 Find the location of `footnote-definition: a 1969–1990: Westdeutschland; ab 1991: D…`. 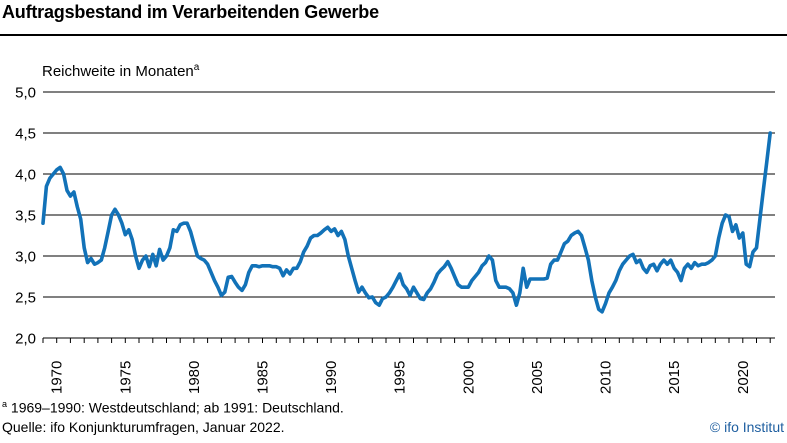

footnote-definition: a 1969–1990: Westdeutschland; ab 1991: D… is located at coordinates (173, 407).